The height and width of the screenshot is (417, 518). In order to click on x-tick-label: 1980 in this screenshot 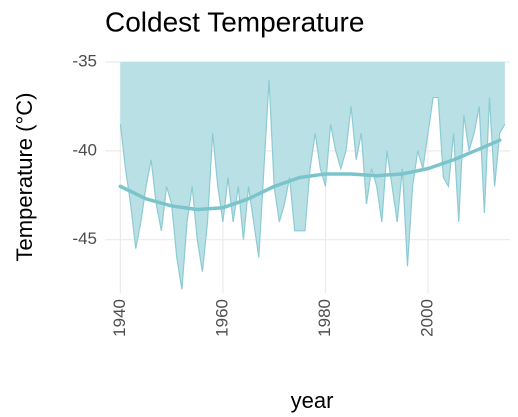, I will do `click(324, 318)`.